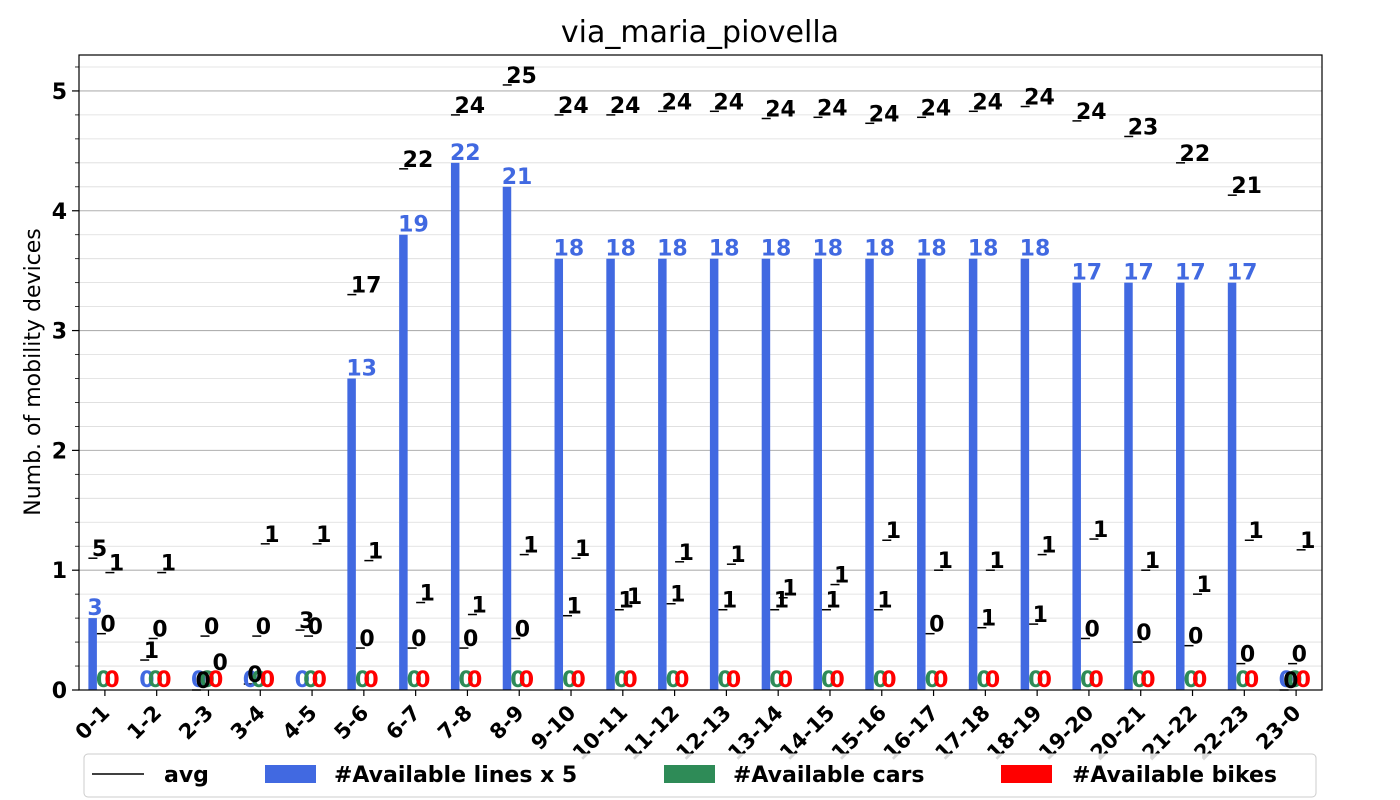  What do you see at coordinates (59, 691) in the screenshot?
I see `y-tick-label: 0` at bounding box center [59, 691].